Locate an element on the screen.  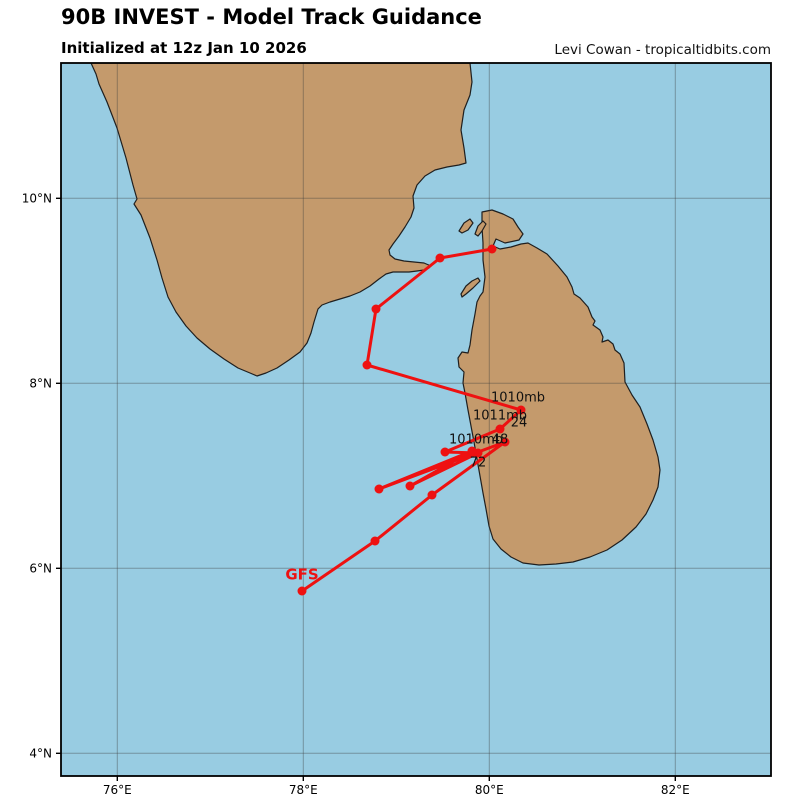
y-tick-label: 10°N is located at coordinates (37, 198).